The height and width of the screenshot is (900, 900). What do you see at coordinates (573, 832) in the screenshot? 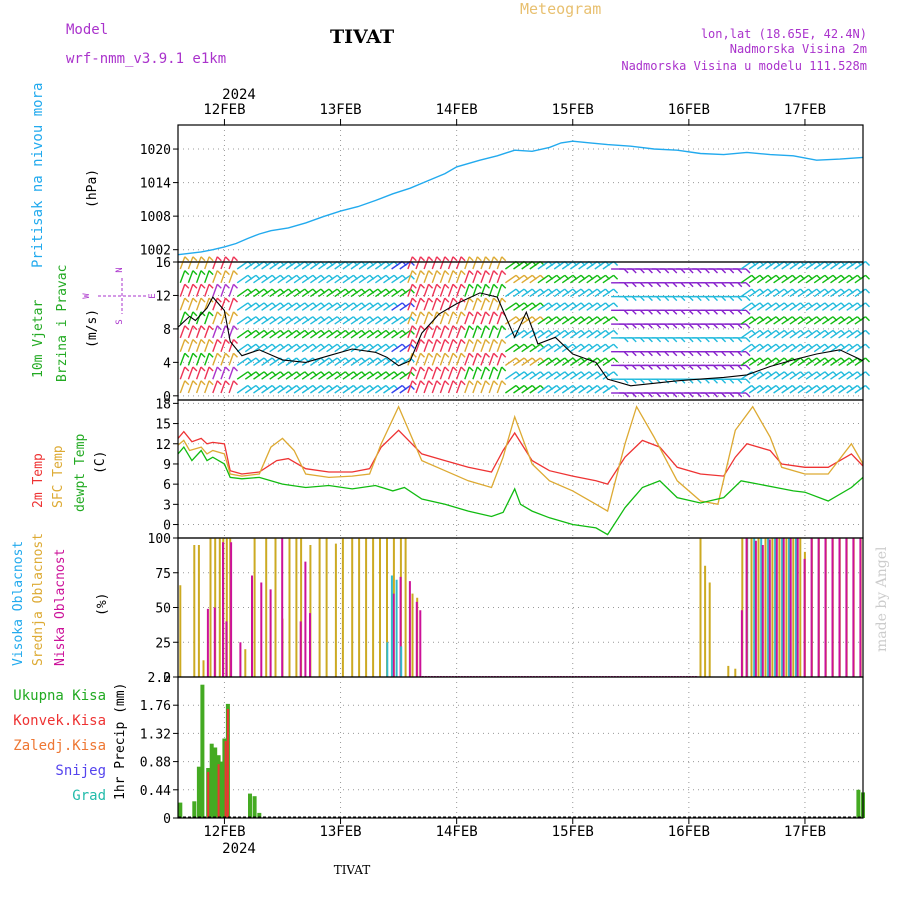
I see `bottom-tick-label: 15FEB` at bounding box center [573, 832].